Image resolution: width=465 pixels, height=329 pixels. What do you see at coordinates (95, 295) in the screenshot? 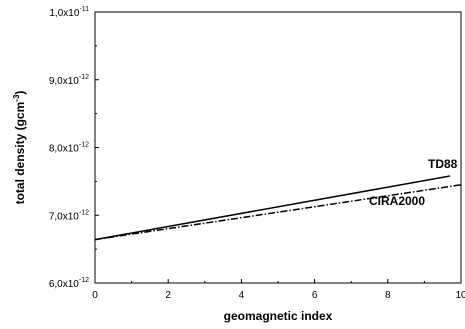
I see `x-tick-label: 0` at bounding box center [95, 295].